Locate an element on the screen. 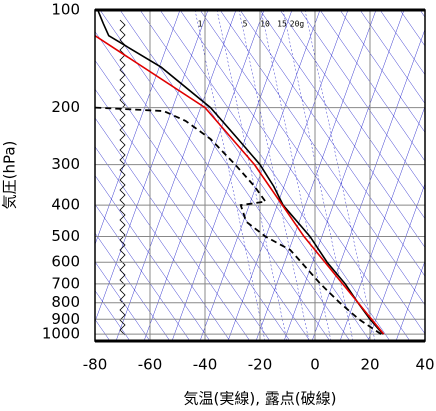 The height and width of the screenshot is (411, 436). mixing-ratio-label: 15 is located at coordinates (282, 24).